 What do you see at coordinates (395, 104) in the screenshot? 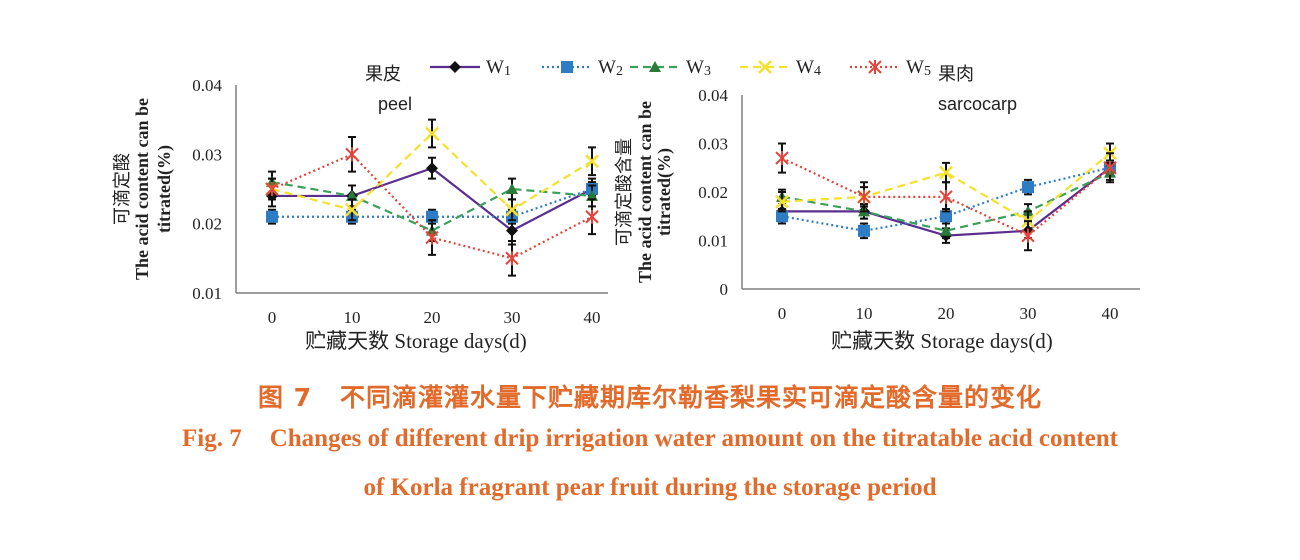
I see `panel-label-en: peel` at bounding box center [395, 104].